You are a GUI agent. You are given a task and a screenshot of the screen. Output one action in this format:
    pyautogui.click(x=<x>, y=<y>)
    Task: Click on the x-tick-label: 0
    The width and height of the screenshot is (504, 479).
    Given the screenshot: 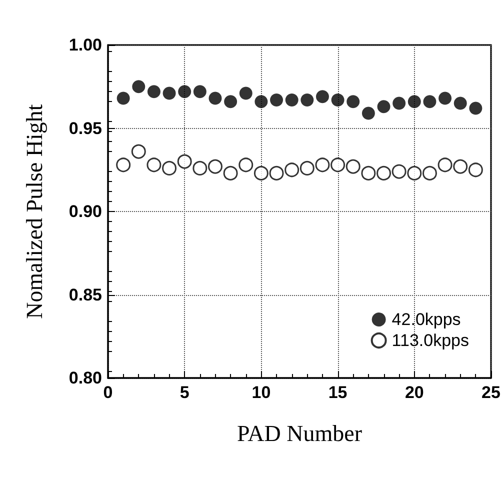 What is the action you would take?
    pyautogui.click(x=108, y=392)
    